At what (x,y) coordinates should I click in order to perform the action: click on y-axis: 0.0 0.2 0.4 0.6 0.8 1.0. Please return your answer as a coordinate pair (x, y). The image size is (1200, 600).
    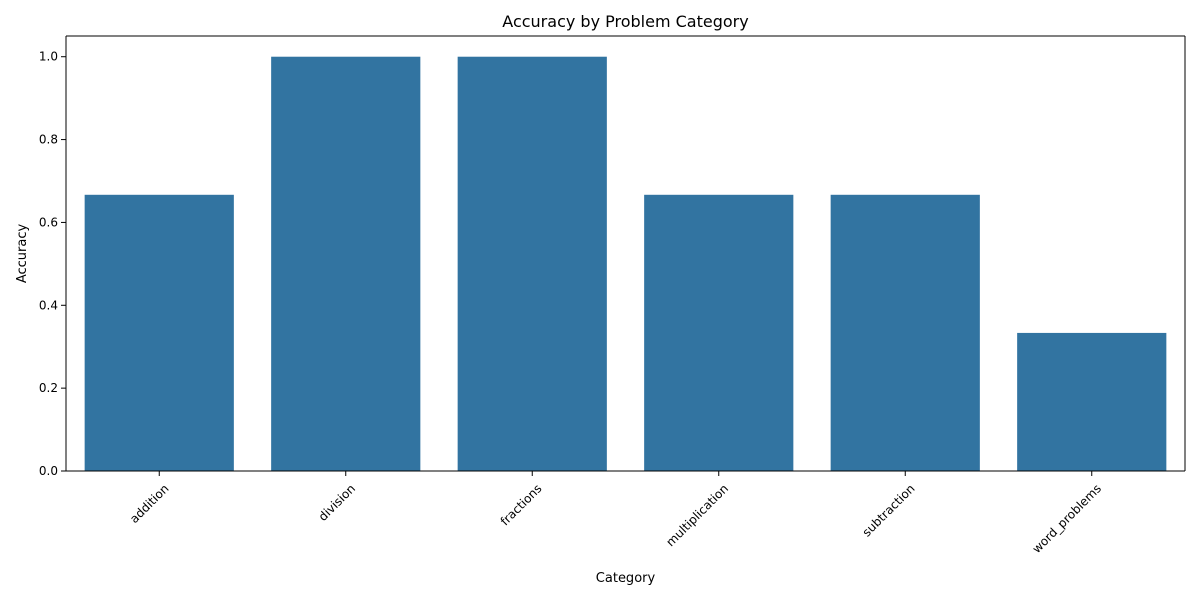
    Looking at the image, I should click on (52, 264).